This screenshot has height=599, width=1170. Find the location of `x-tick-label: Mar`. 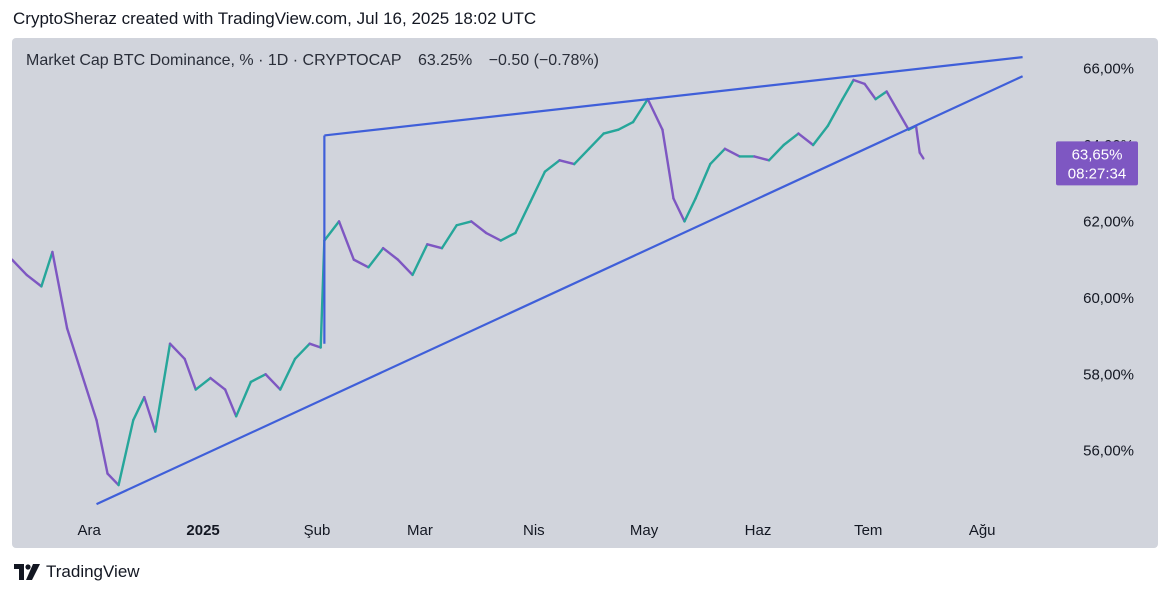

x-tick-label: Mar is located at coordinates (420, 530).